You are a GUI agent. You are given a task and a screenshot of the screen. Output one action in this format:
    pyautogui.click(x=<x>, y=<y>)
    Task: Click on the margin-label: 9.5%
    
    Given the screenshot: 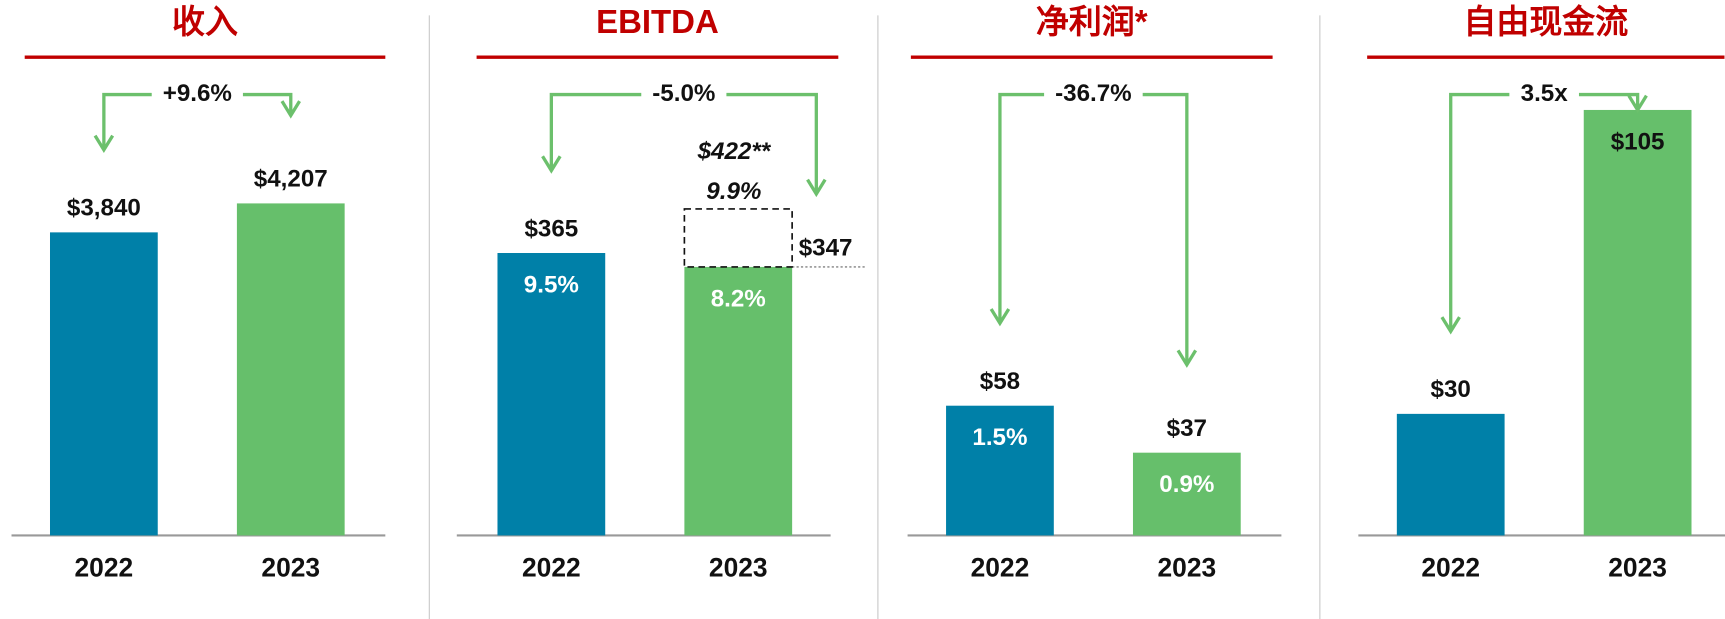 What is the action you would take?
    pyautogui.click(x=551, y=284)
    